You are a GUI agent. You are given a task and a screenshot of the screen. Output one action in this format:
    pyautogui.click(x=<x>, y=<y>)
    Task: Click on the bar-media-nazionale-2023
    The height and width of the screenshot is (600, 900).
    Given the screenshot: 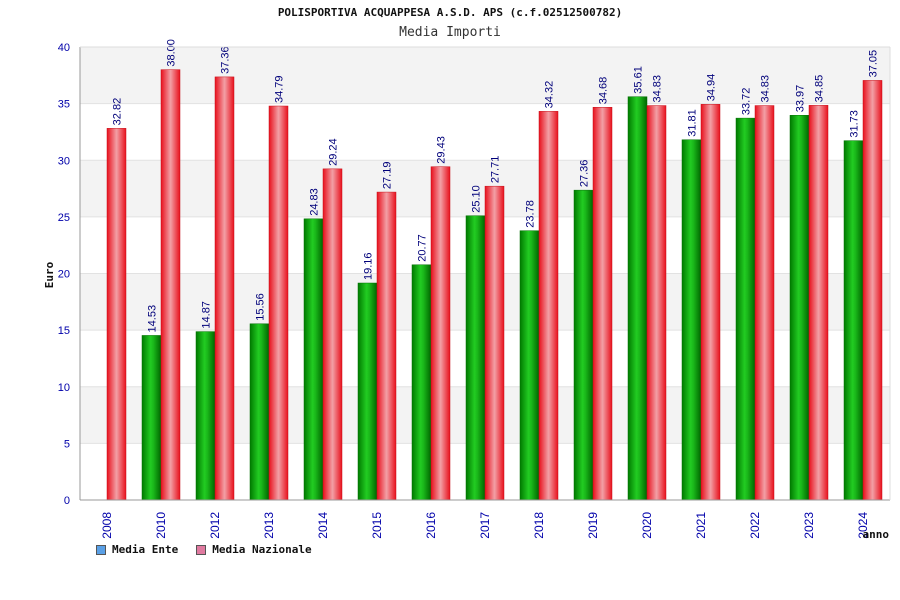 What is the action you would take?
    pyautogui.click(x=818, y=303)
    